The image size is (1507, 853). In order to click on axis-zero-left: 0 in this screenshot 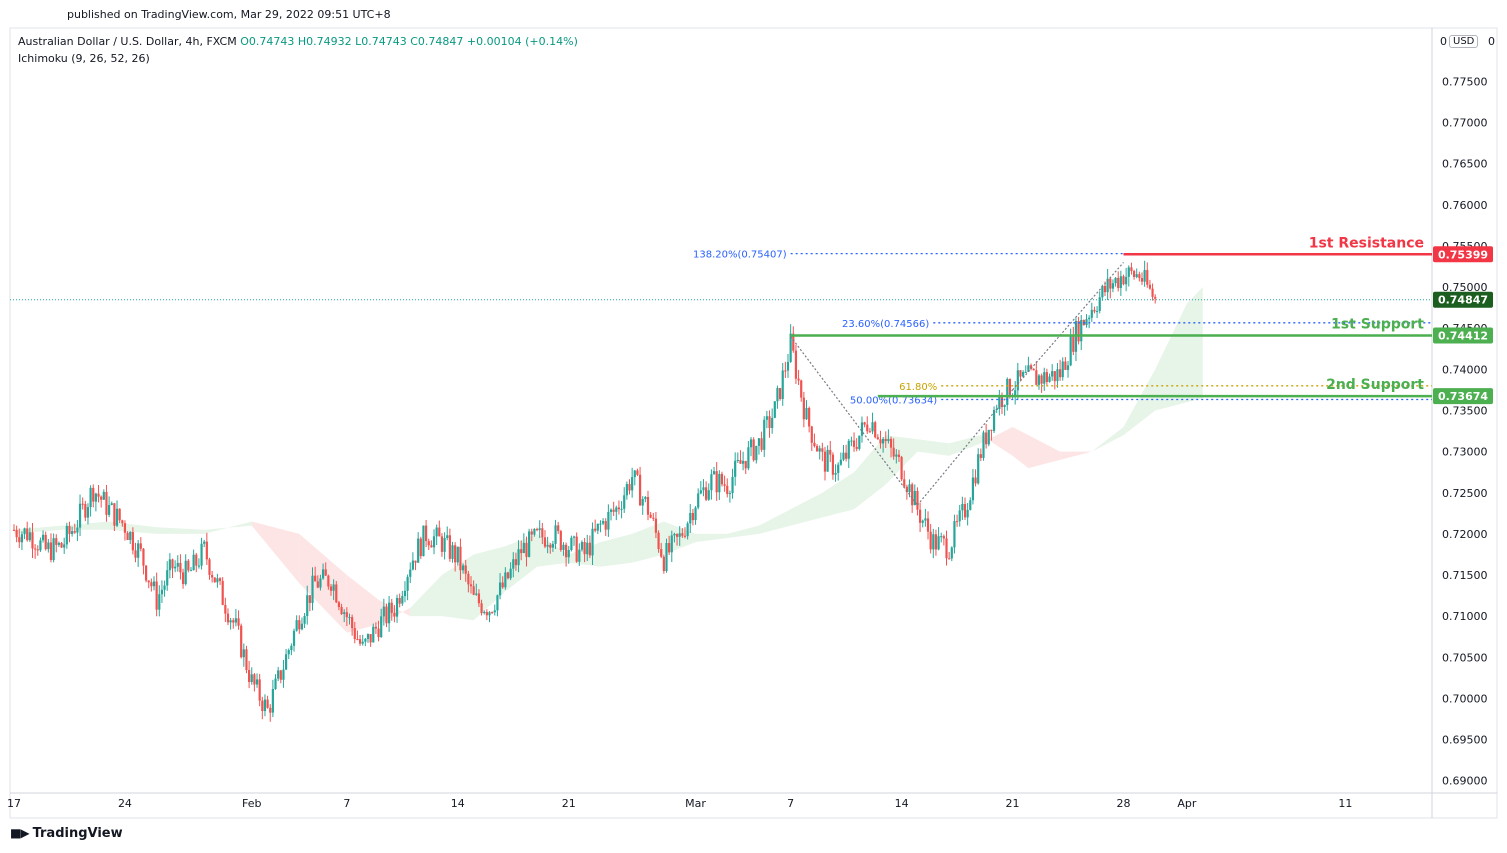, I will do `click(1443, 41)`.